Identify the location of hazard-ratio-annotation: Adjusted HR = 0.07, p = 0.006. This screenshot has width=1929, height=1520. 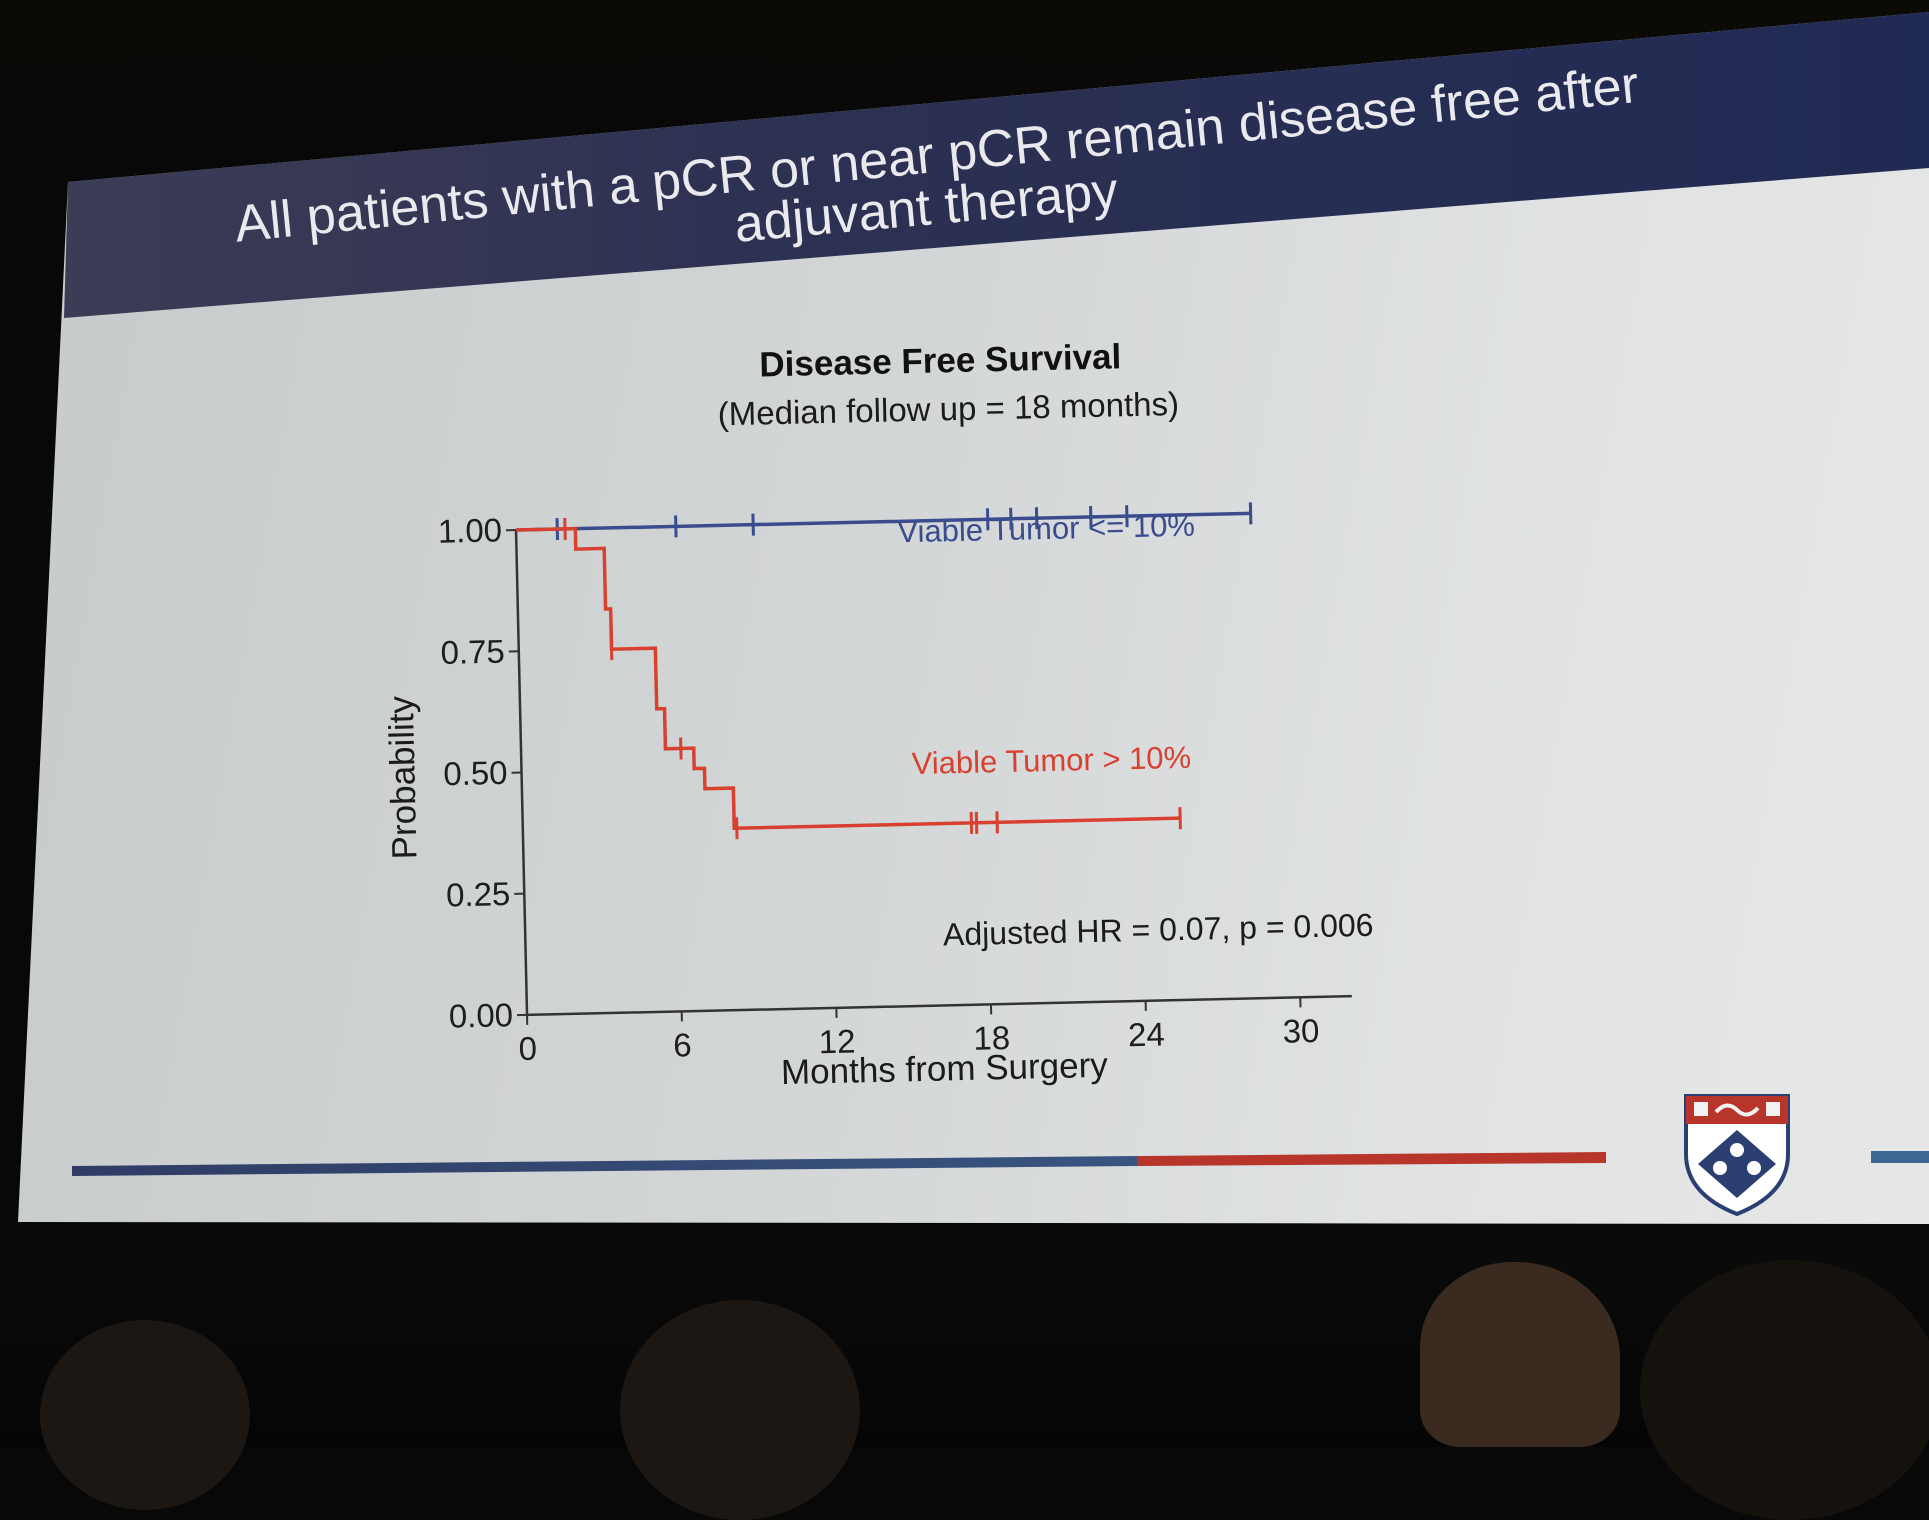
(1158, 930).